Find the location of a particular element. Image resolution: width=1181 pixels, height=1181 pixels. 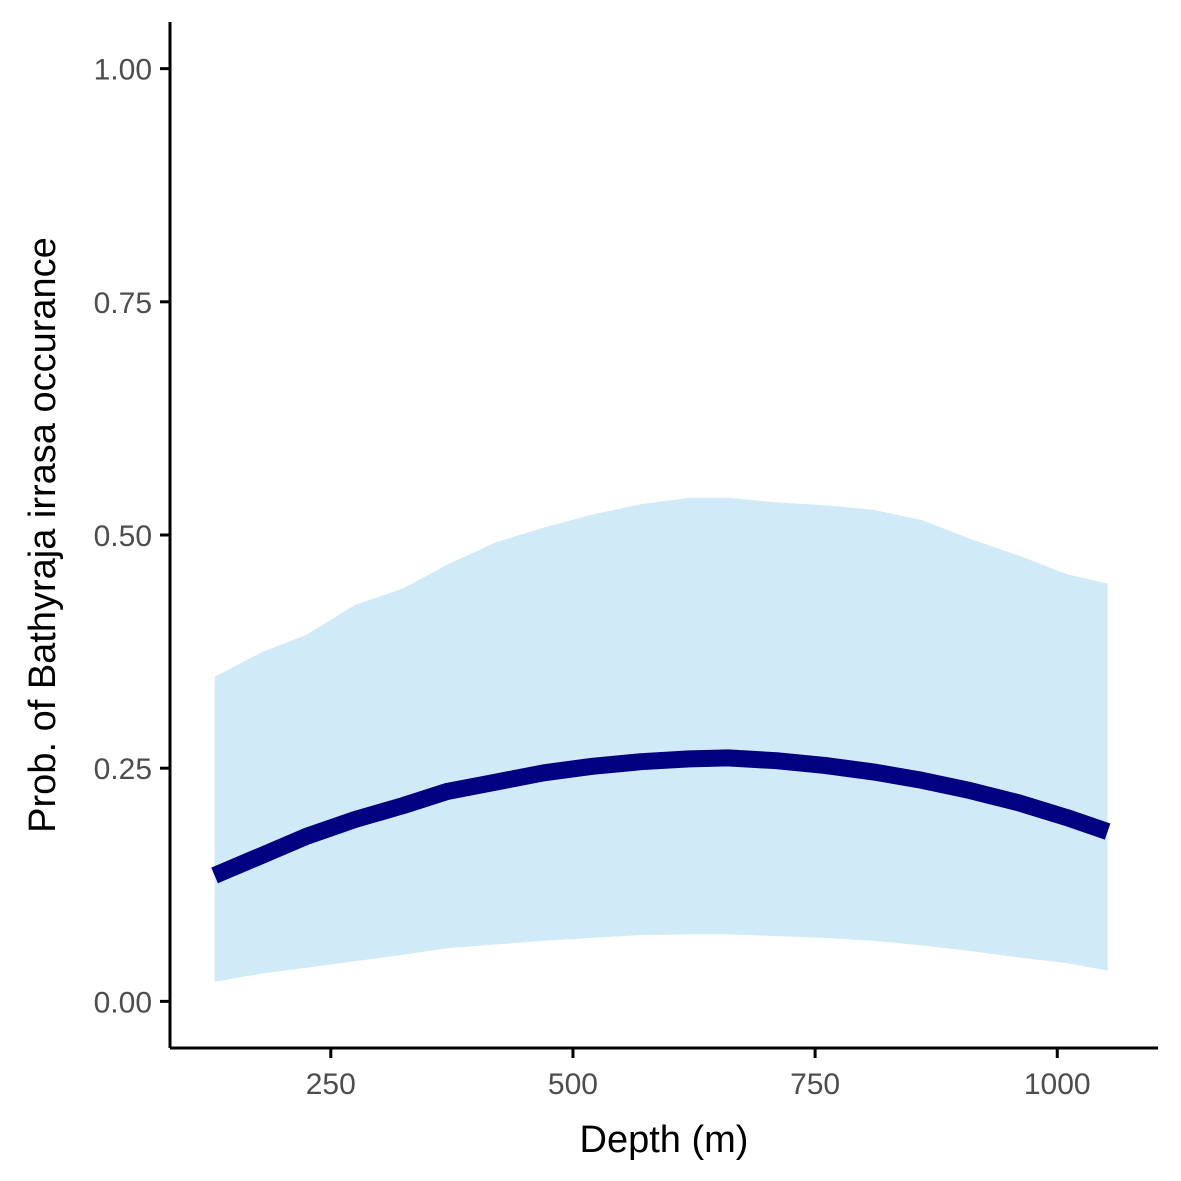

y-tick-label: 0.75 is located at coordinates (123, 303).